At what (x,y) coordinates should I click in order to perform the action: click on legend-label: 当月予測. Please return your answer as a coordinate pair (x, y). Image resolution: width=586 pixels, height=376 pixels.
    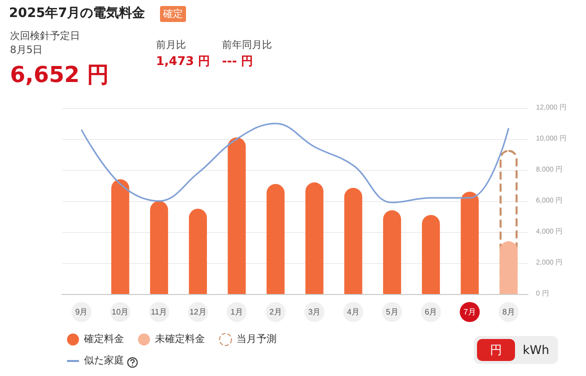
    Looking at the image, I should click on (256, 339).